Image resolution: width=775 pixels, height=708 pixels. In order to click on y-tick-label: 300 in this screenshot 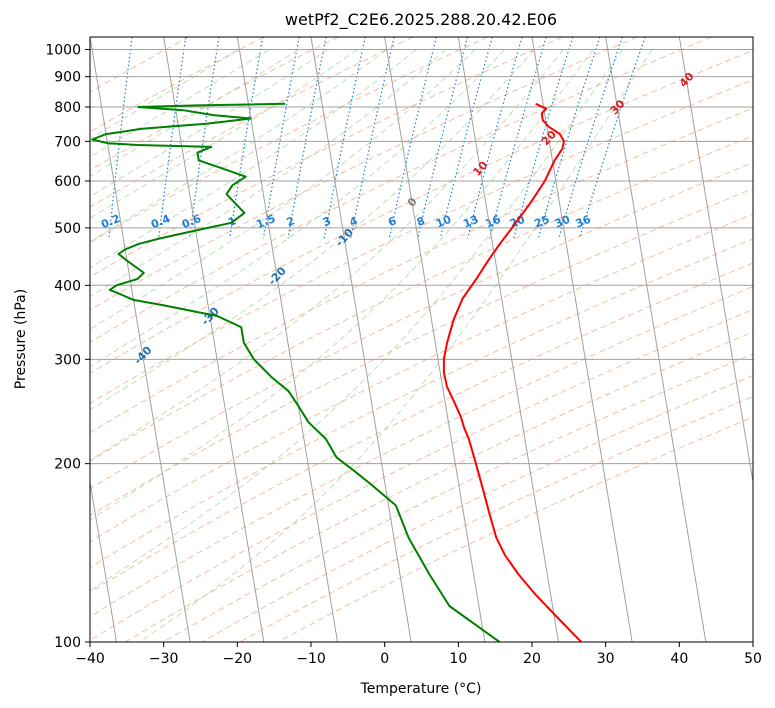, I will do `click(67, 360)`.